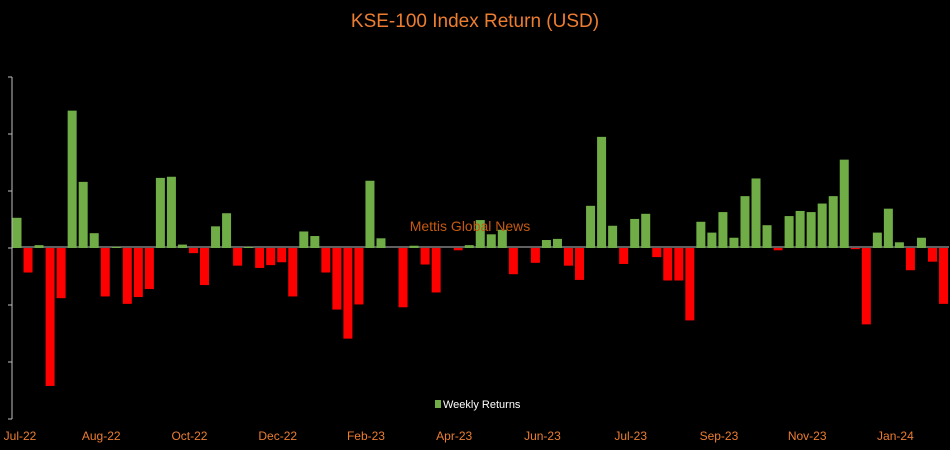 This screenshot has height=450, width=950. What do you see at coordinates (895, 436) in the screenshot?
I see `x-tick-label: Jan-24` at bounding box center [895, 436].